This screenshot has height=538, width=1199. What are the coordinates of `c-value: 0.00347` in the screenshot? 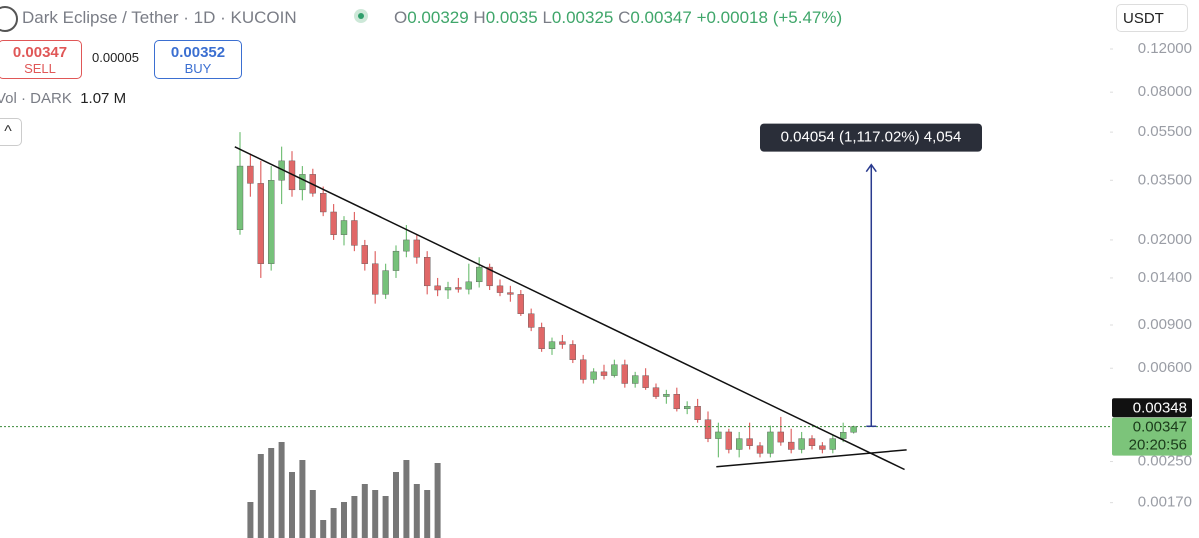 It's located at (661, 17).